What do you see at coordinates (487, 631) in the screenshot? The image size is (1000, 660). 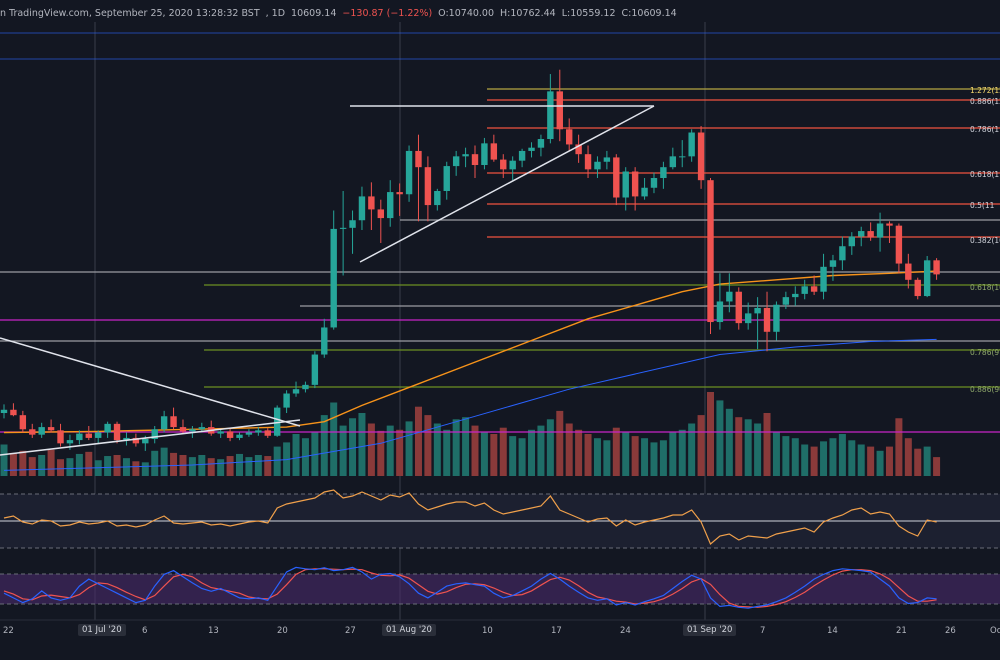 I see `x-axis-label: 10` at bounding box center [487, 631].